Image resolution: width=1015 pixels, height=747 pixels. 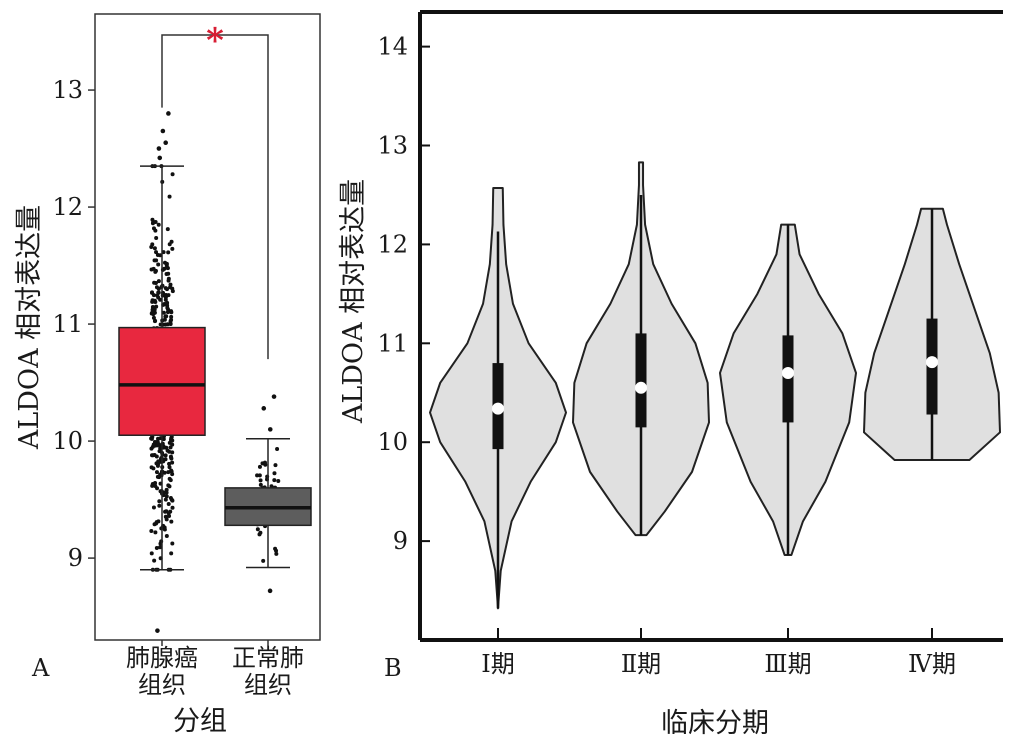 I want to click on category-label-line: 肺腺癌, so click(x=162, y=658).